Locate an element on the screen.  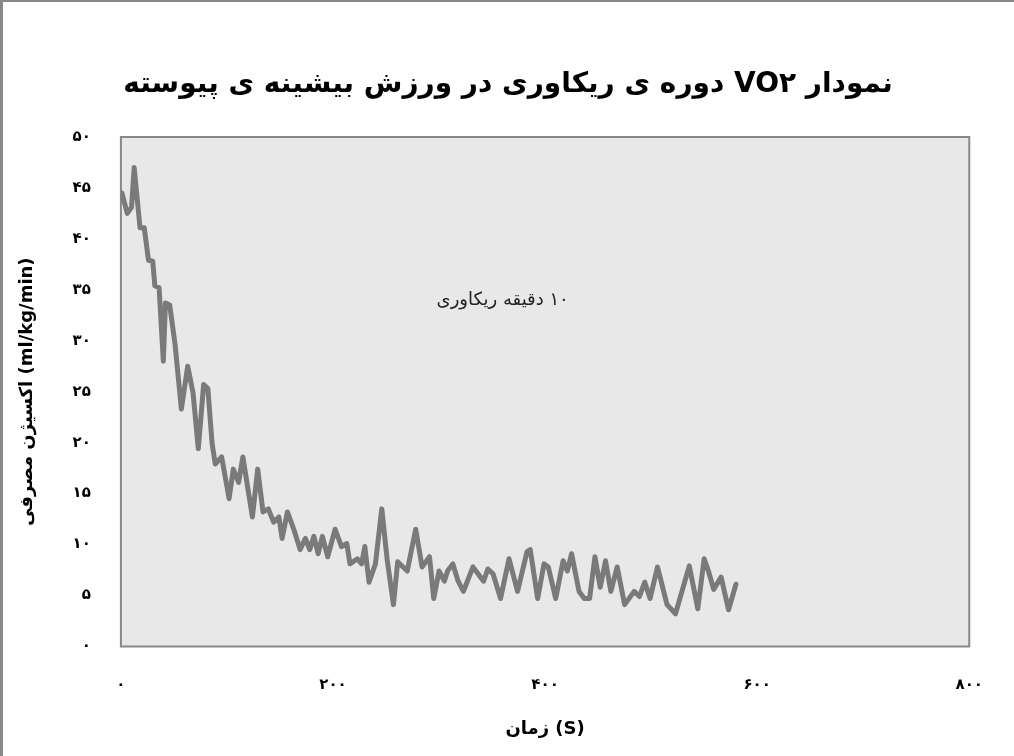
x-tick-label: ۸۰۰ is located at coordinates (969, 684).